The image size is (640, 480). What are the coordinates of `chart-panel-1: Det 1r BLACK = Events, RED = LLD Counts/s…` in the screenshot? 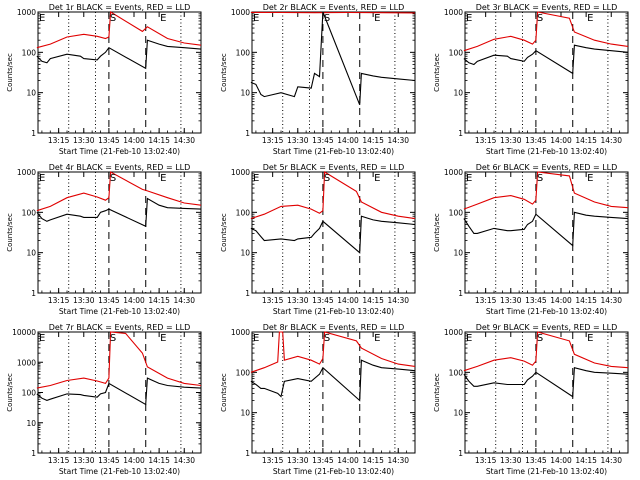 It's located at (104, 79).